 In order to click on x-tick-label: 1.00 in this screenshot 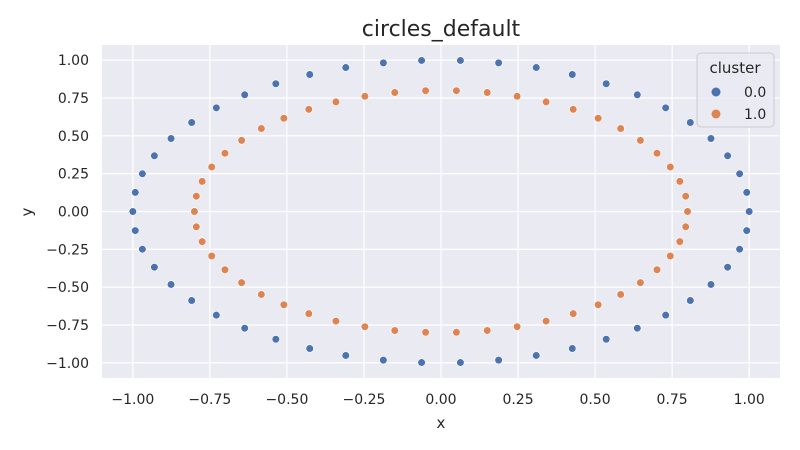, I will do `click(749, 400)`.